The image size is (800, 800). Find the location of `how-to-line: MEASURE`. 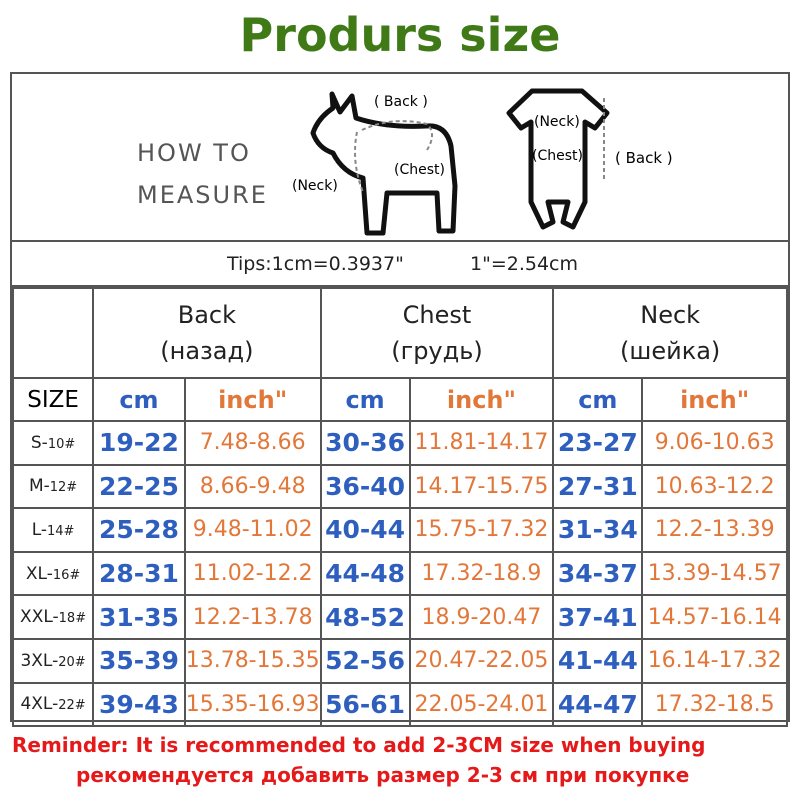

how-to-line: MEASURE is located at coordinates (202, 195).